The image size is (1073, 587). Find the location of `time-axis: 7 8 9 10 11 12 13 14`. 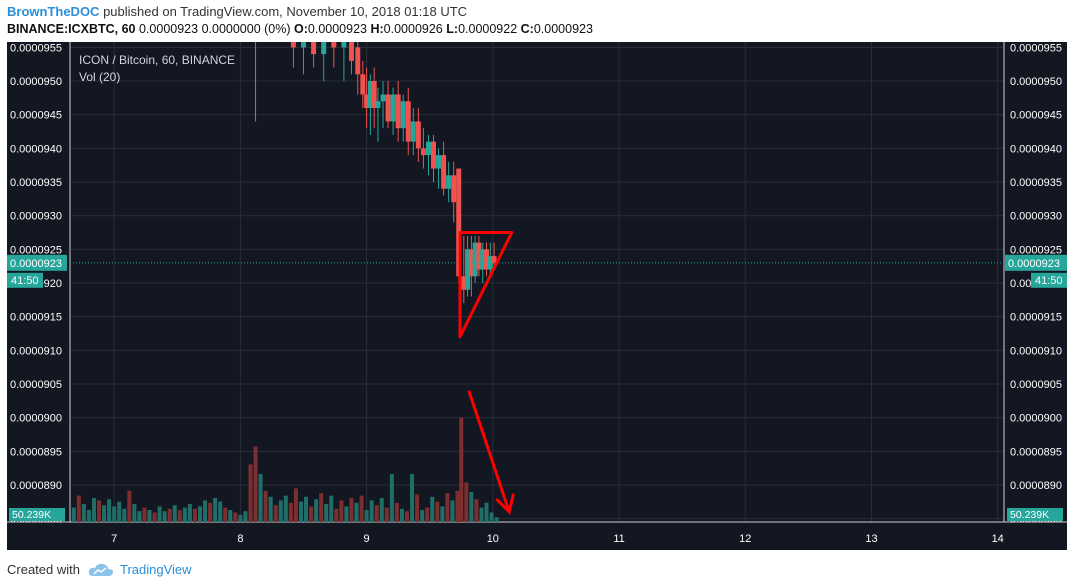

time-axis: 7 8 9 10 11 12 13 14 is located at coordinates (557, 539).